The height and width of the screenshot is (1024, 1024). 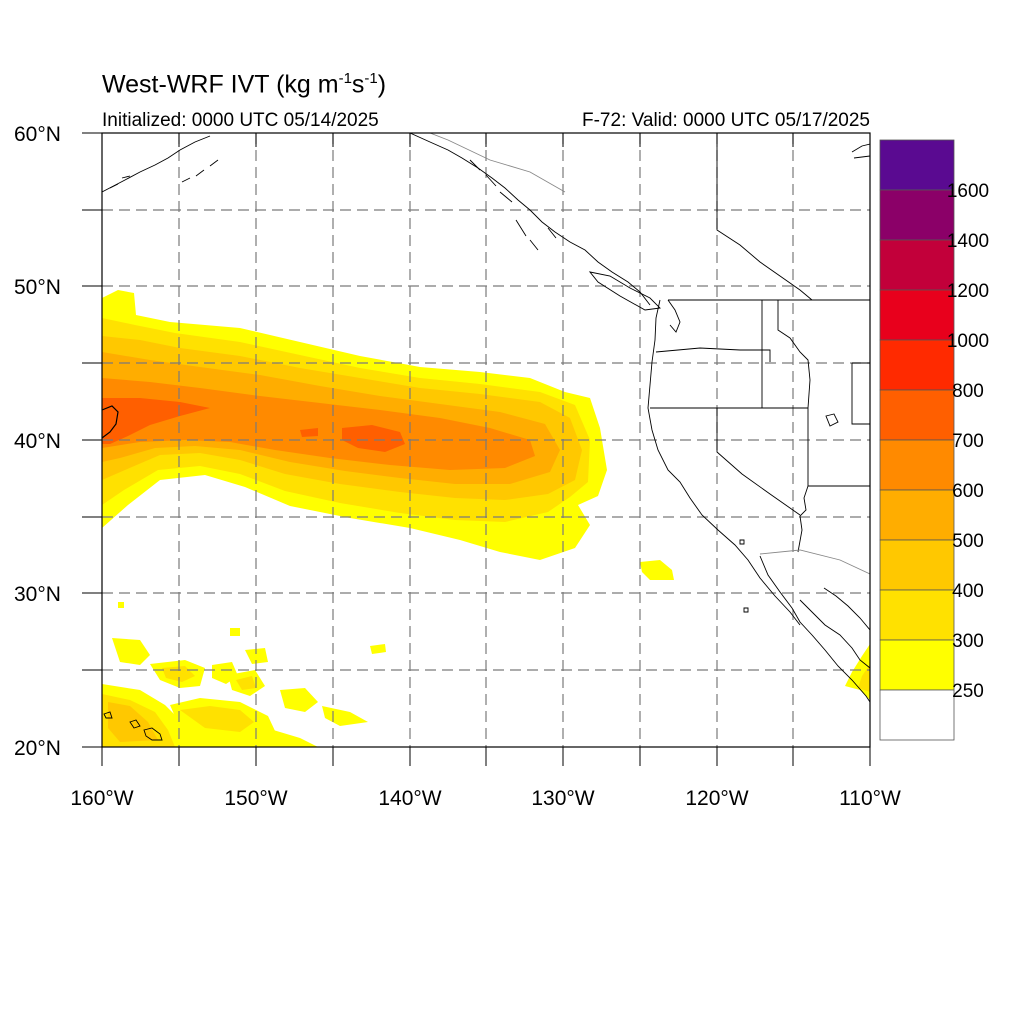 I want to click on colorbar-label: 700, so click(x=968, y=441).